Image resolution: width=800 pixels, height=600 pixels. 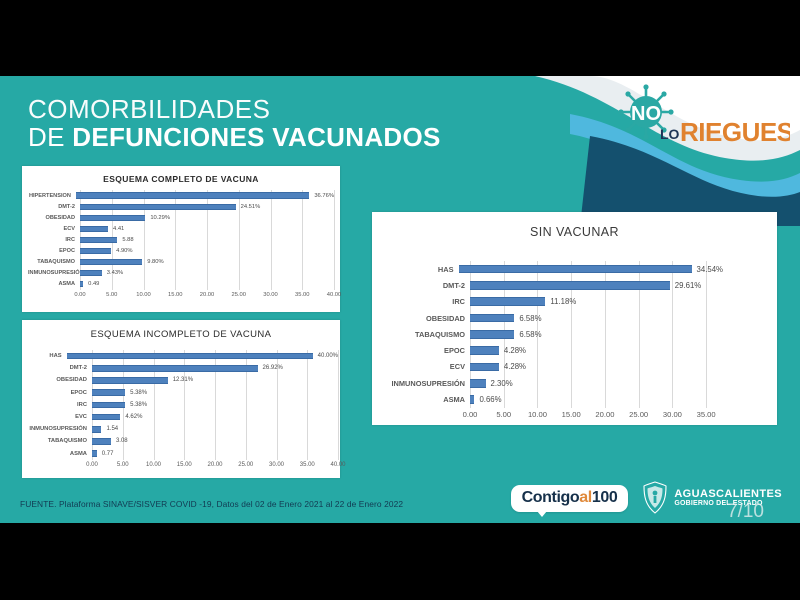 What do you see at coordinates (128, 239) in the screenshot?
I see `bar-value-label: 5.88` at bounding box center [128, 239].